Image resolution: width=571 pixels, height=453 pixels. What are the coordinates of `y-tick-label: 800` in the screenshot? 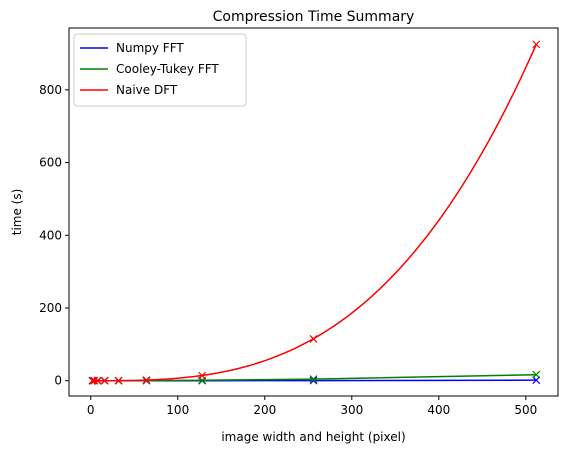 It's located at (50, 90).